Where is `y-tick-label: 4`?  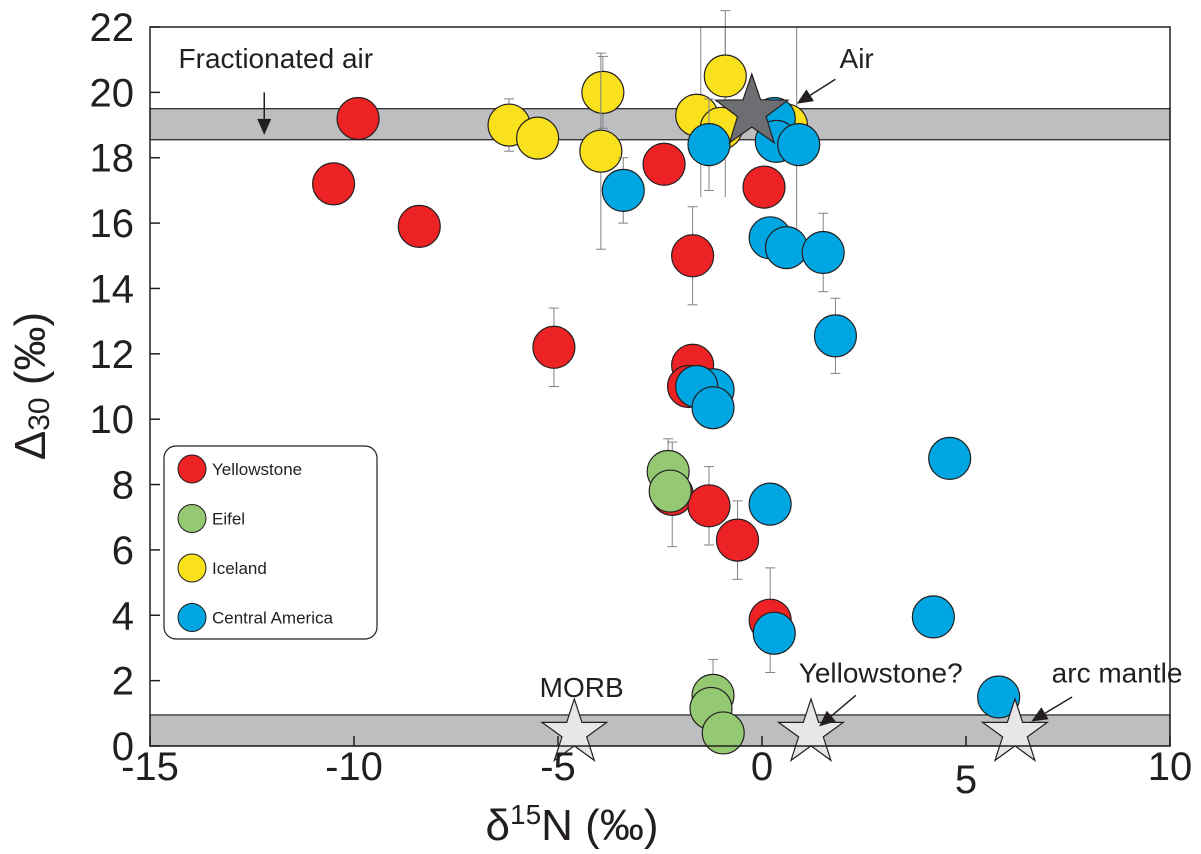 y-tick-label: 4 is located at coordinates (123, 616).